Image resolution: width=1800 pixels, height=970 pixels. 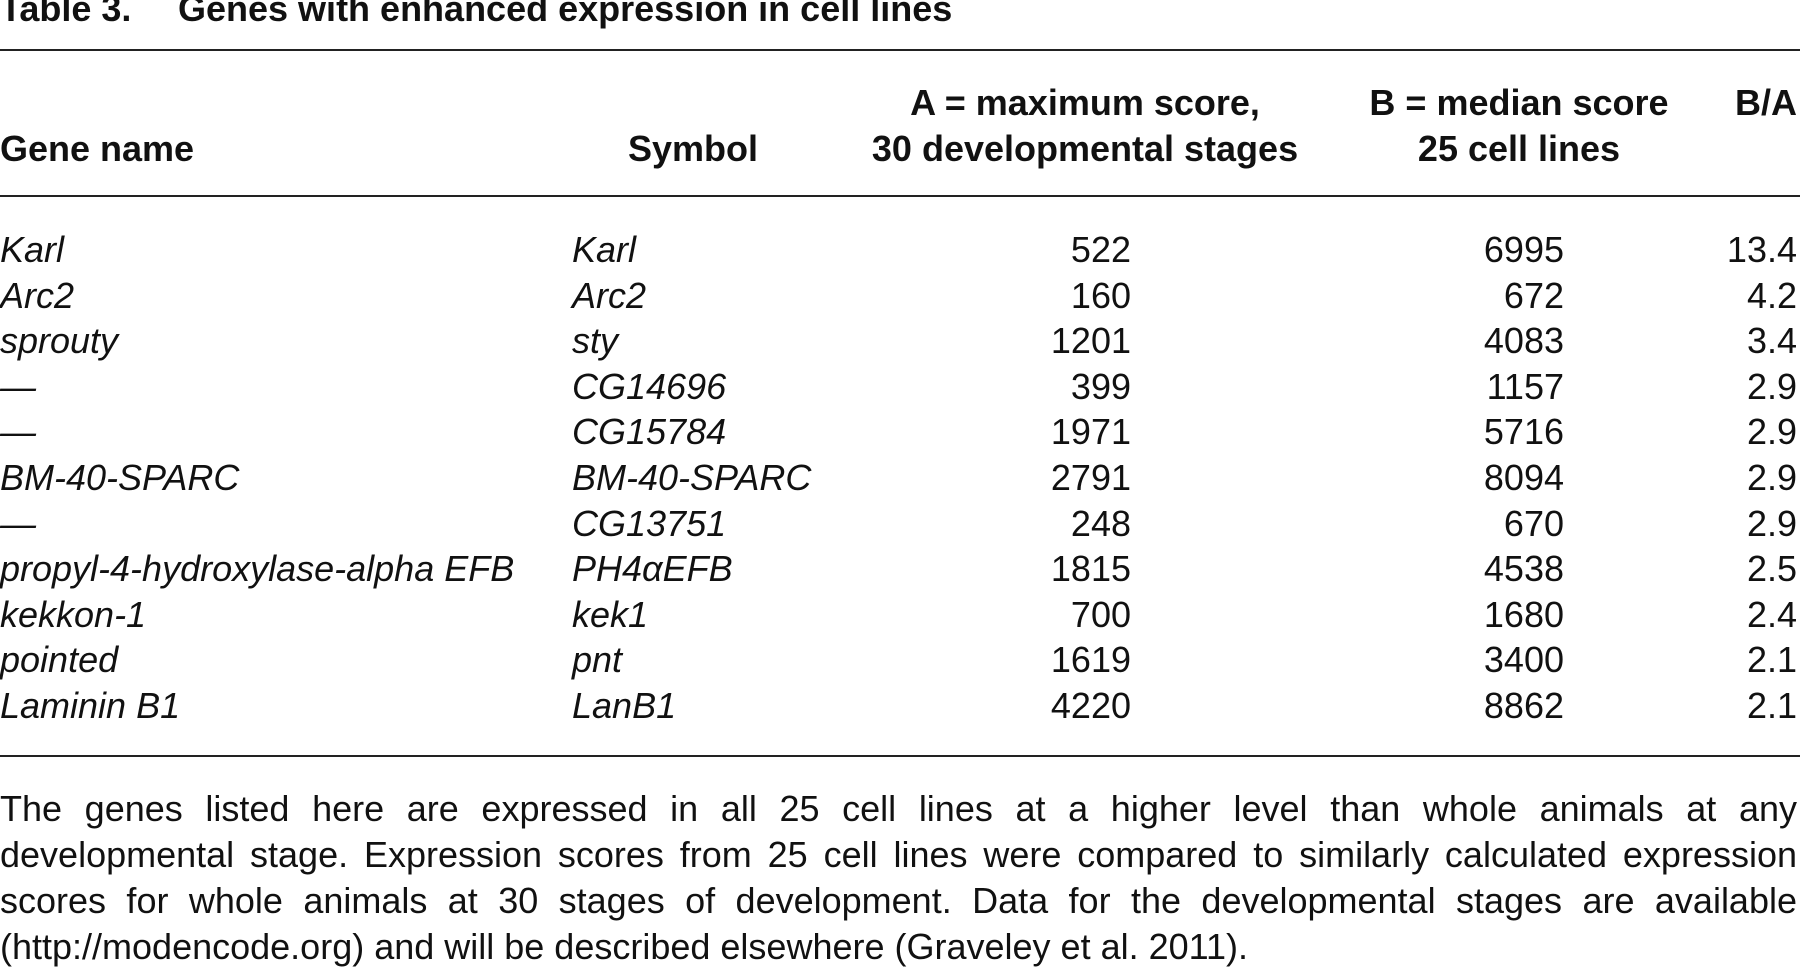 I want to click on table-cell: 1971, so click(x=1090, y=432).